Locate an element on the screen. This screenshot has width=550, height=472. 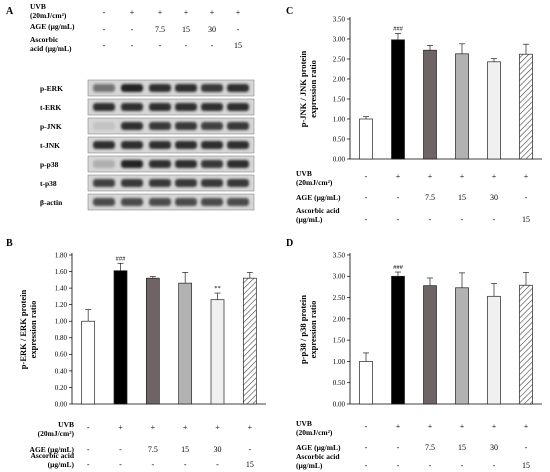
y-tick-label: 2.50 is located at coordinates (339, 59).